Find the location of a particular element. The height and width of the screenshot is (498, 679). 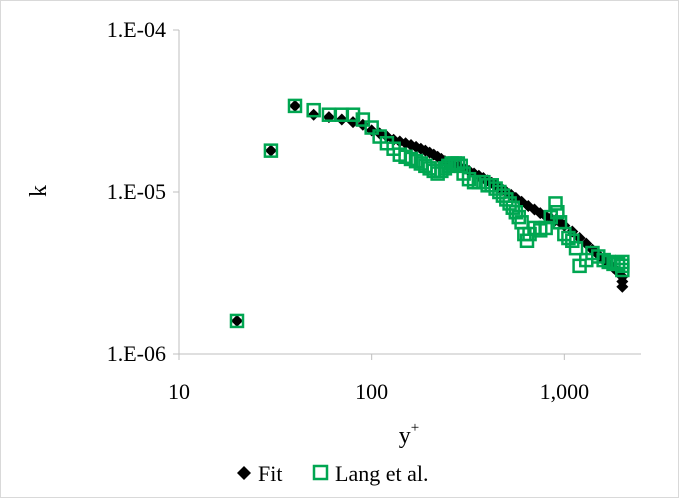

legend-item-lang-et-al: Lang et al. is located at coordinates (370, 473).